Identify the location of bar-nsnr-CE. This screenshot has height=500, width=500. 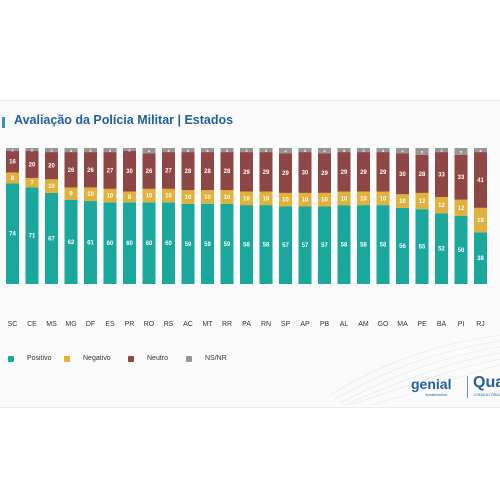
(32, 149).